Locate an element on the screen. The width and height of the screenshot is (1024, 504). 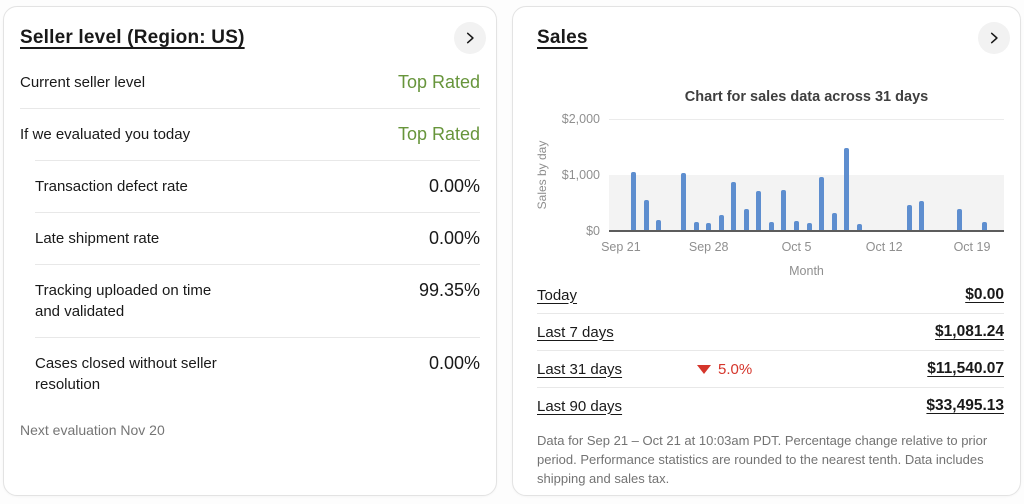
sales-expand-button is located at coordinates (994, 38).